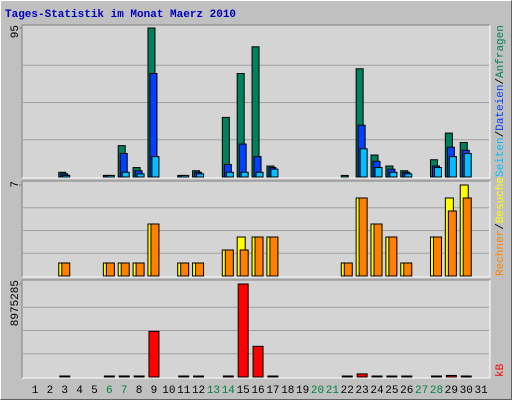 This screenshot has height=400, width=512. I want to click on chart-title: Tages-Statistik im Monat Maerz 2010, so click(120, 15).